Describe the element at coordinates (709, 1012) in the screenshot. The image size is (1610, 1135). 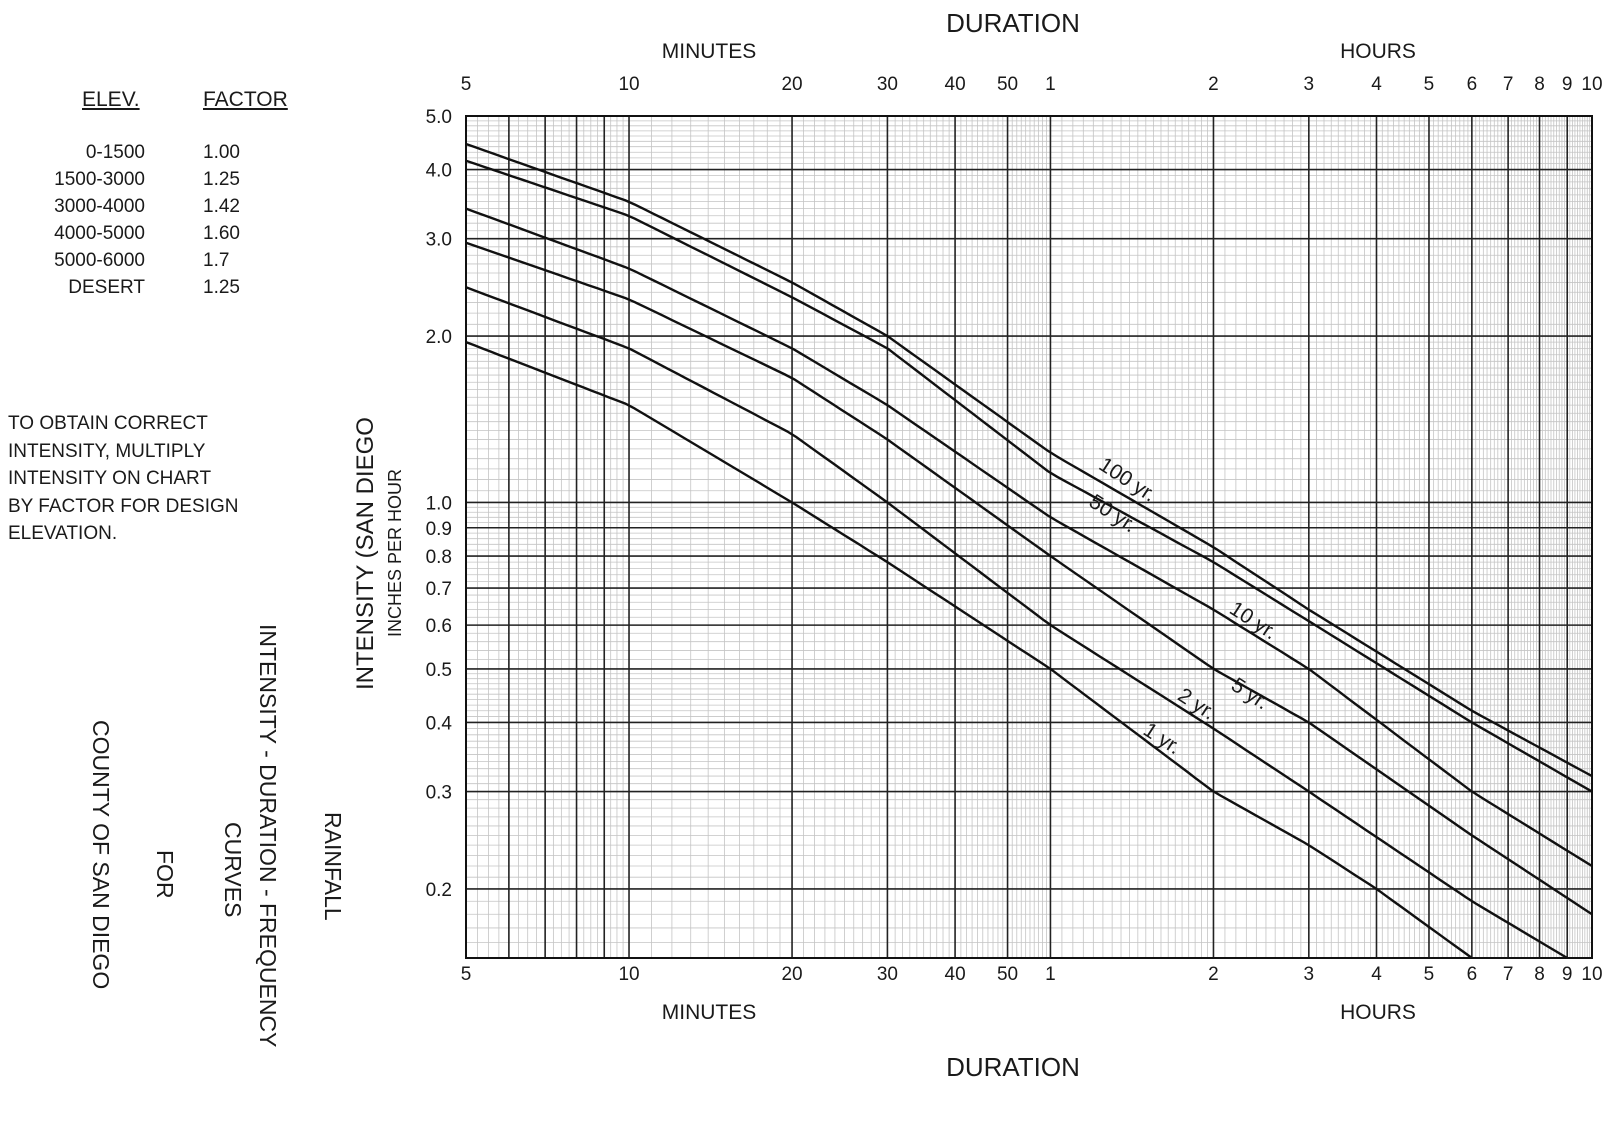
I see `minutes-label-bottom: MINUTES` at that location.